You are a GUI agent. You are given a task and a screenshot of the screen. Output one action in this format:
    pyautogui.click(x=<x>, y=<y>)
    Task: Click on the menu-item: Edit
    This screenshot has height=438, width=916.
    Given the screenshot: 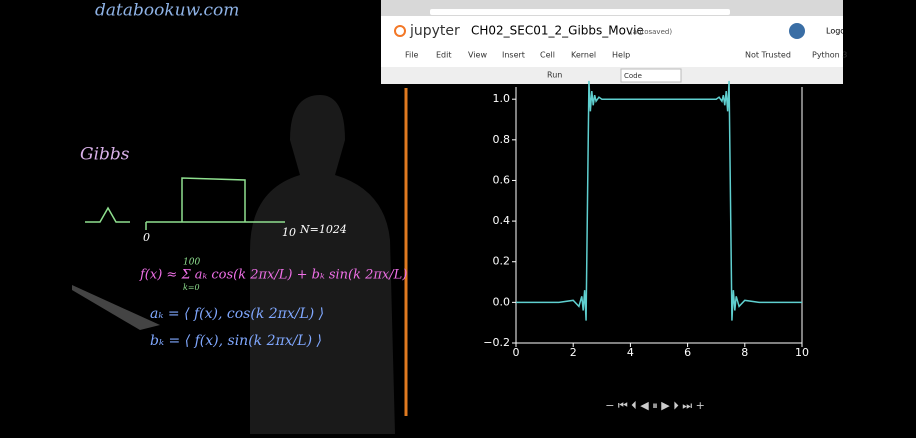 What is the action you would take?
    pyautogui.click(x=444, y=55)
    